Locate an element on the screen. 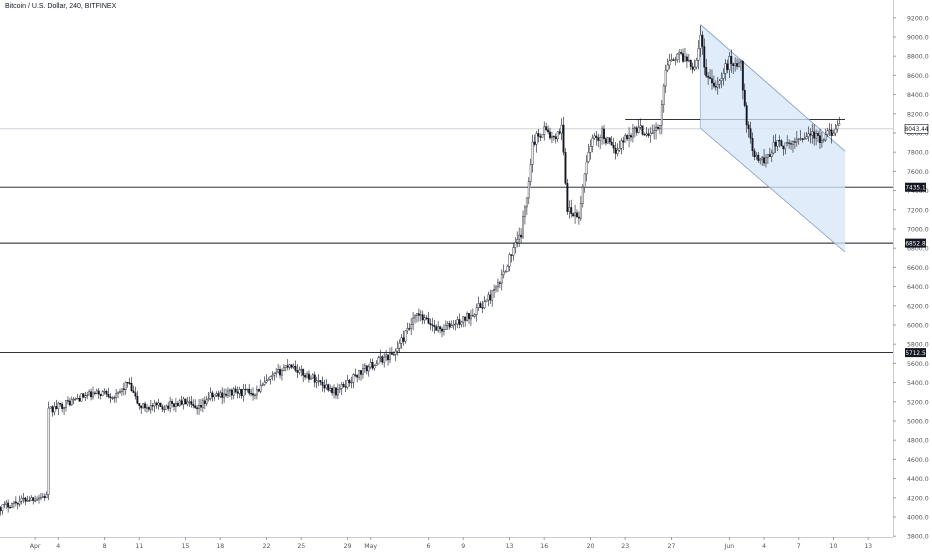 The width and height of the screenshot is (932, 555). price-axis-label: 4400.0 is located at coordinates (918, 479).